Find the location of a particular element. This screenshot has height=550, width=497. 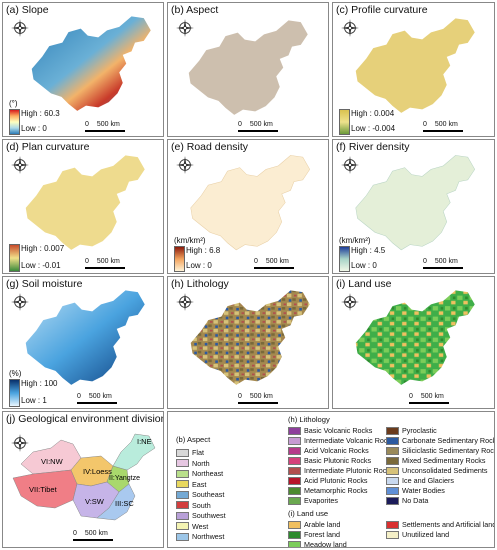

legend-label: Unutilized land is located at coordinates (426, 534).